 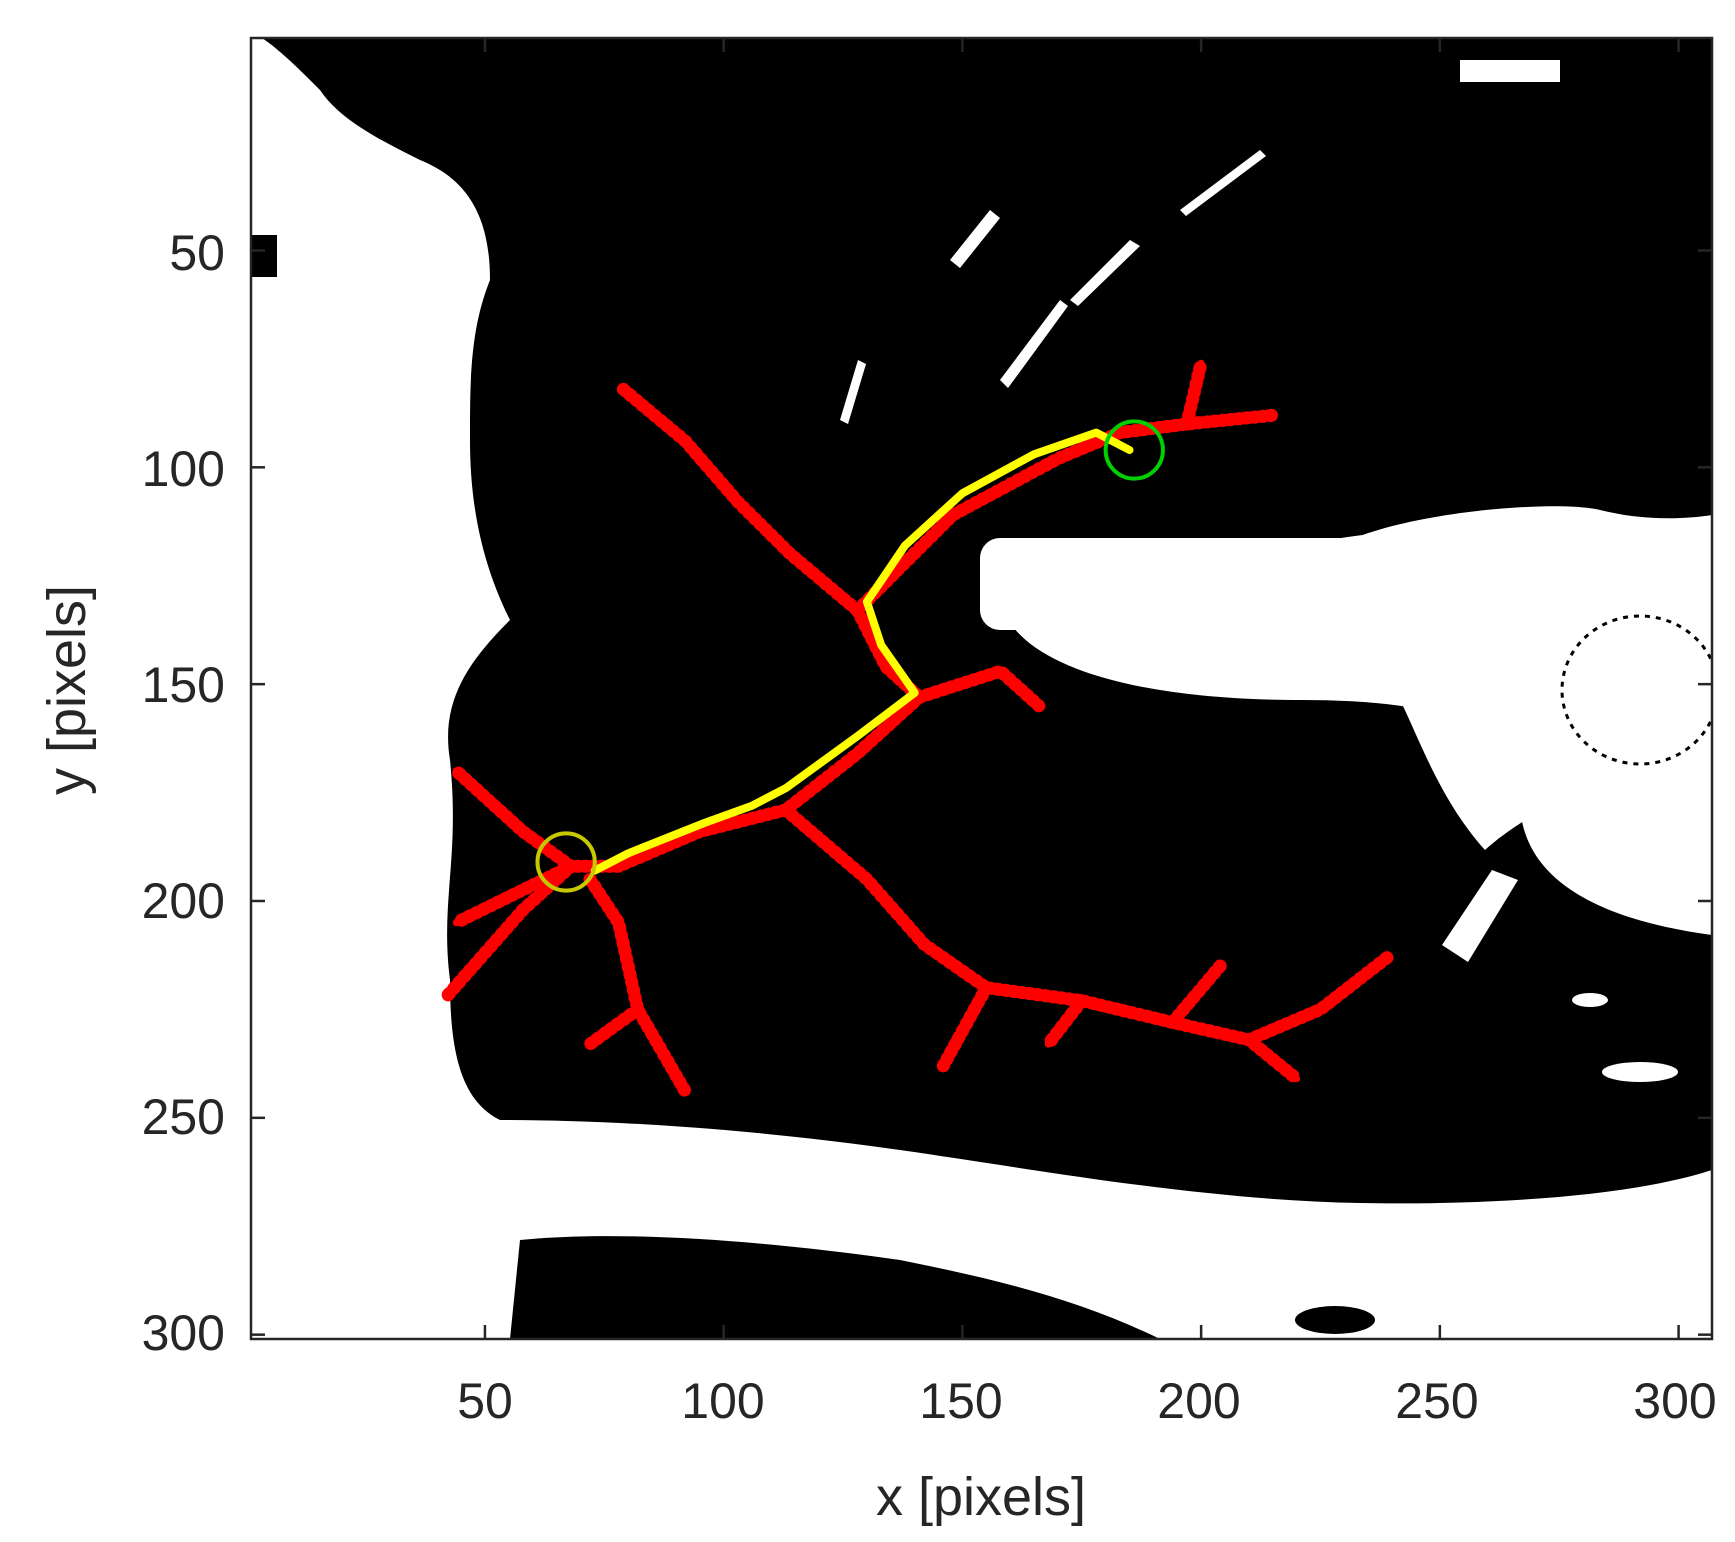 What do you see at coordinates (67, 690) in the screenshot?
I see `y-axis-label: y [pixels]` at bounding box center [67, 690].